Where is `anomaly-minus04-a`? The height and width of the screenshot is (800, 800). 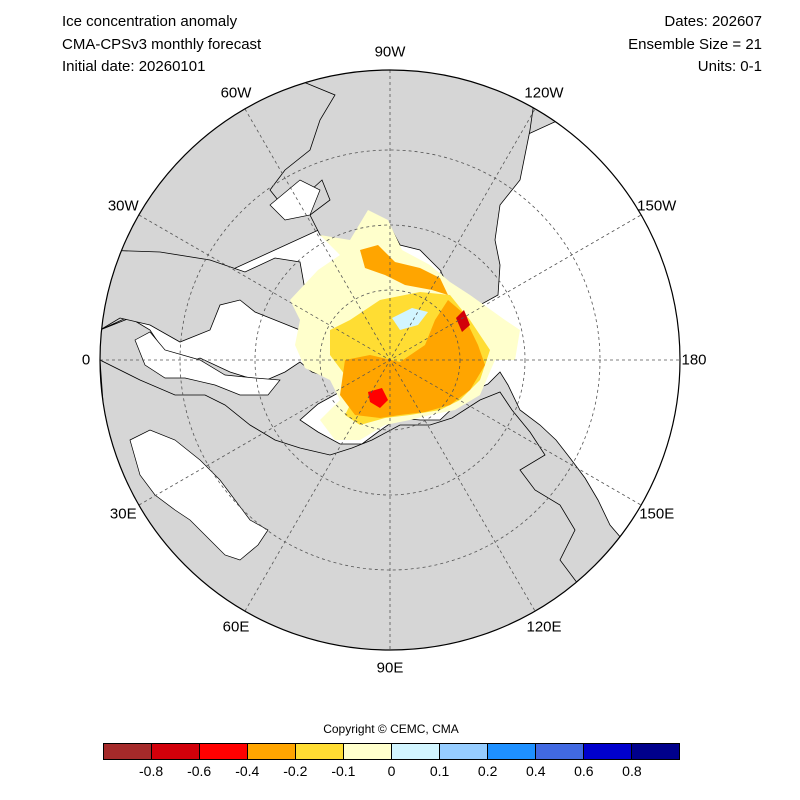 anomaly-minus04-a is located at coordinates (378, 398).